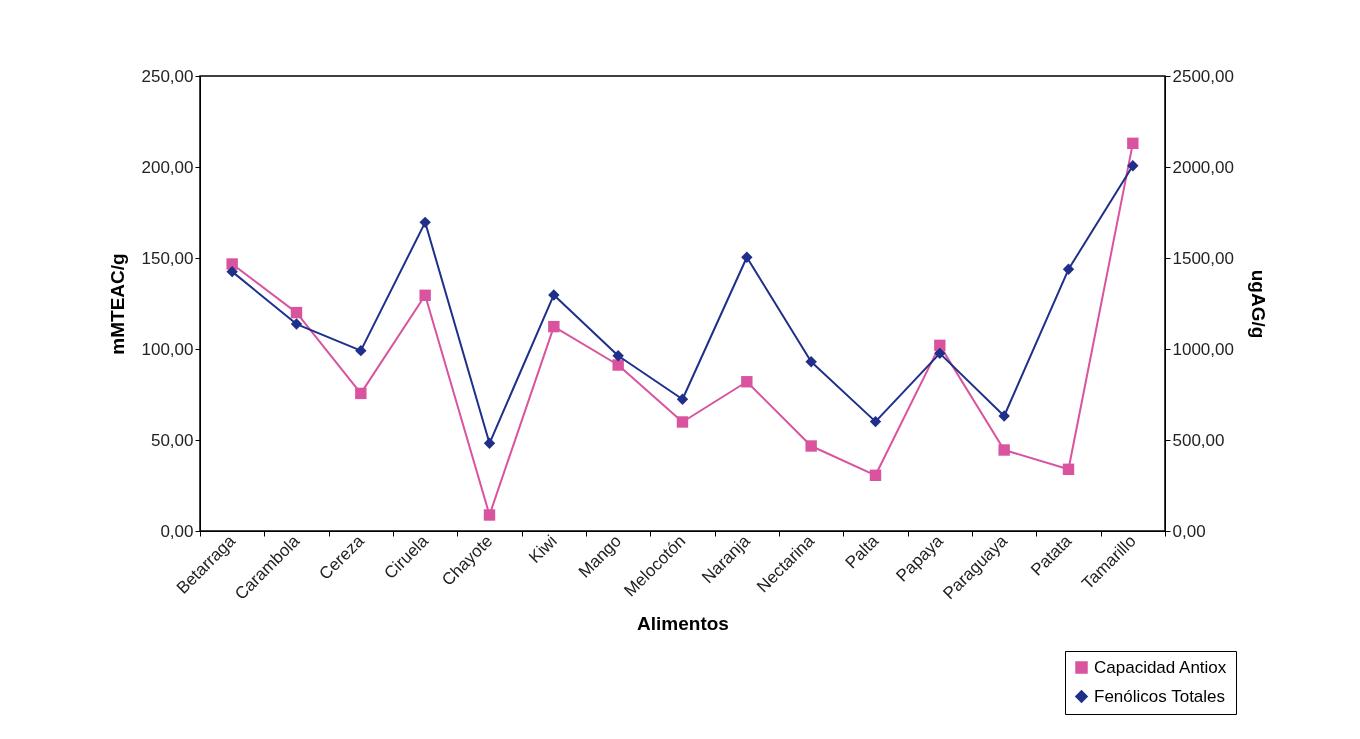 Image resolution: width=1360 pixels, height=739 pixels. I want to click on y-tick-label: 150,00, so click(167, 258).